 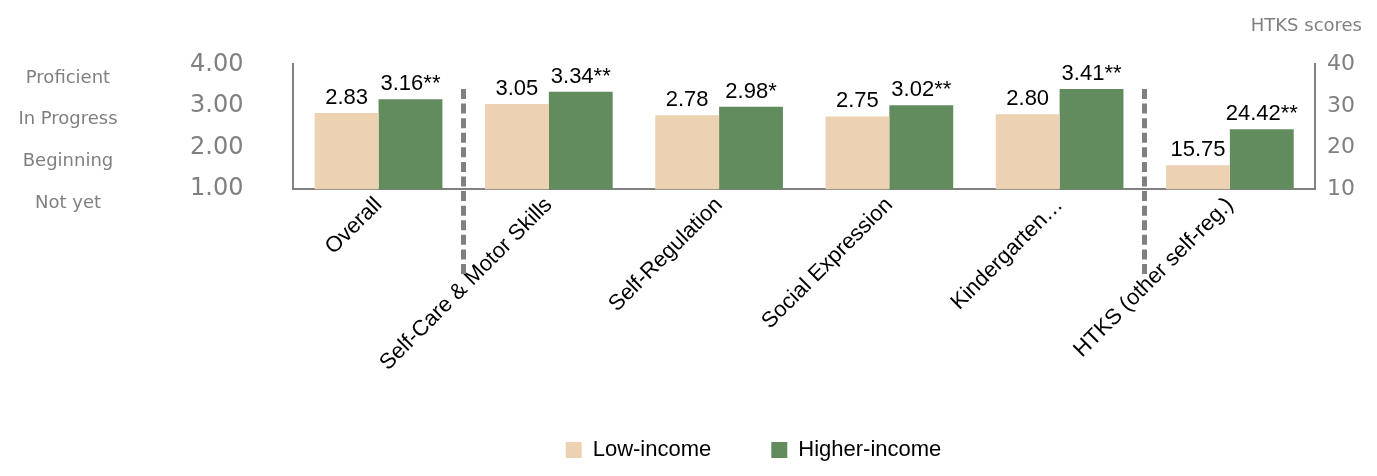 I want to click on data-label: 2.78, so click(x=687, y=99).